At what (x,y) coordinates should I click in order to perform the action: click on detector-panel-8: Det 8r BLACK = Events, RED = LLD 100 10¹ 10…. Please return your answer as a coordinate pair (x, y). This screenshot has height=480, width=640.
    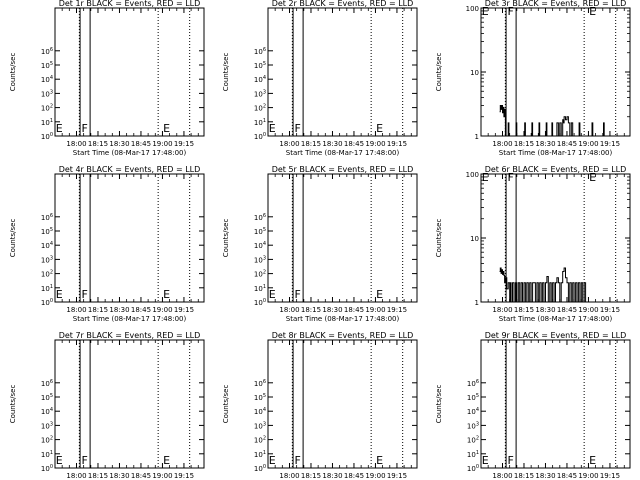
    Looking at the image, I should click on (320, 405).